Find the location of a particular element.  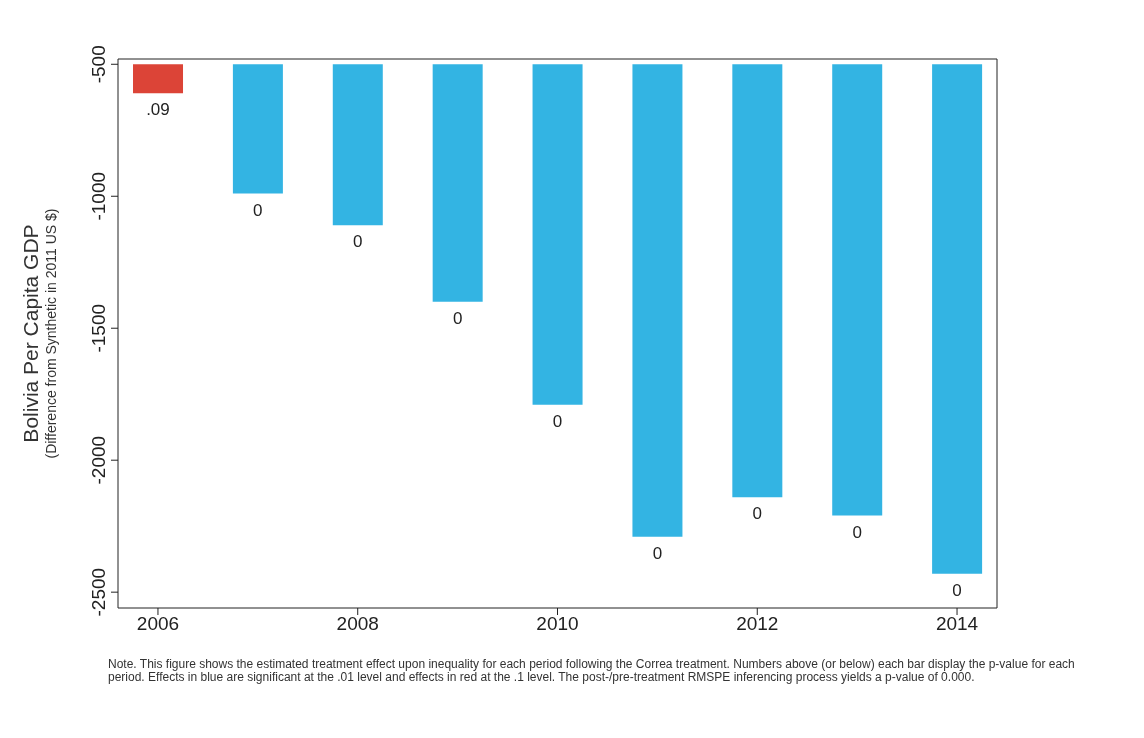

y-tick-label: -500 is located at coordinates (98, 64).